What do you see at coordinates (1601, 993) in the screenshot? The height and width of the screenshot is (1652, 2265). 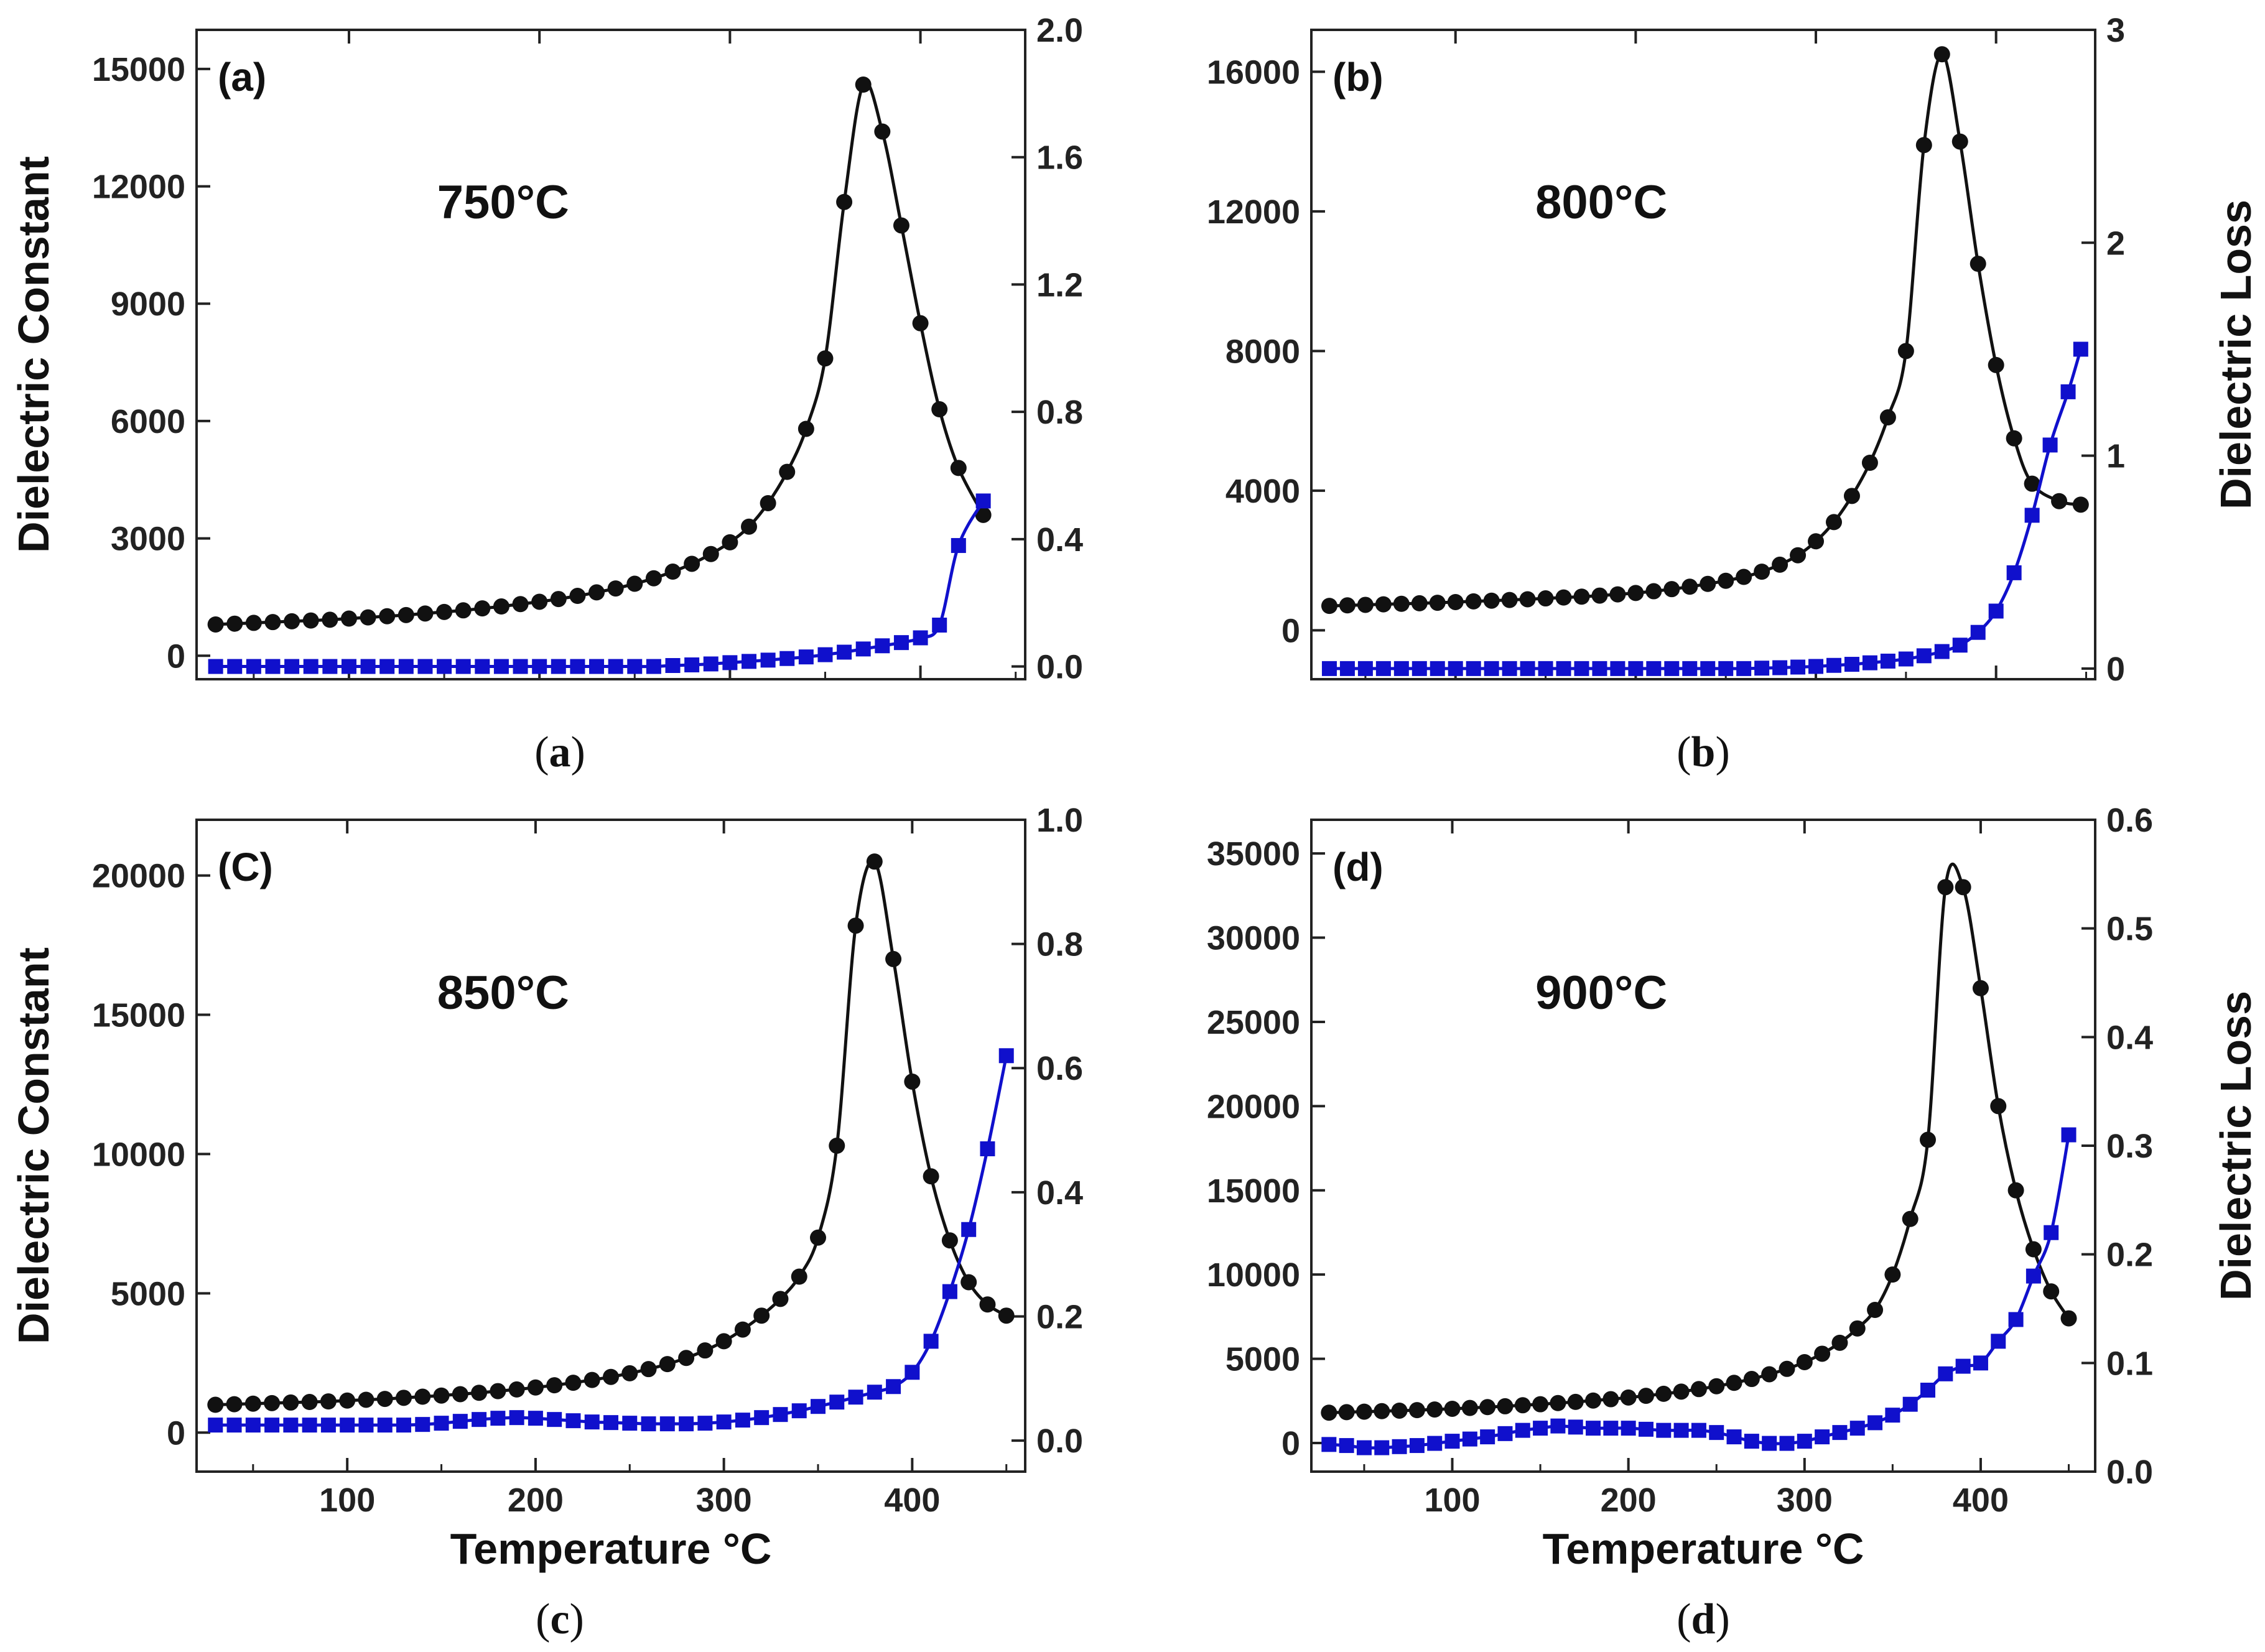 I see `sintering-temperature-label: 900°C` at bounding box center [1601, 993].